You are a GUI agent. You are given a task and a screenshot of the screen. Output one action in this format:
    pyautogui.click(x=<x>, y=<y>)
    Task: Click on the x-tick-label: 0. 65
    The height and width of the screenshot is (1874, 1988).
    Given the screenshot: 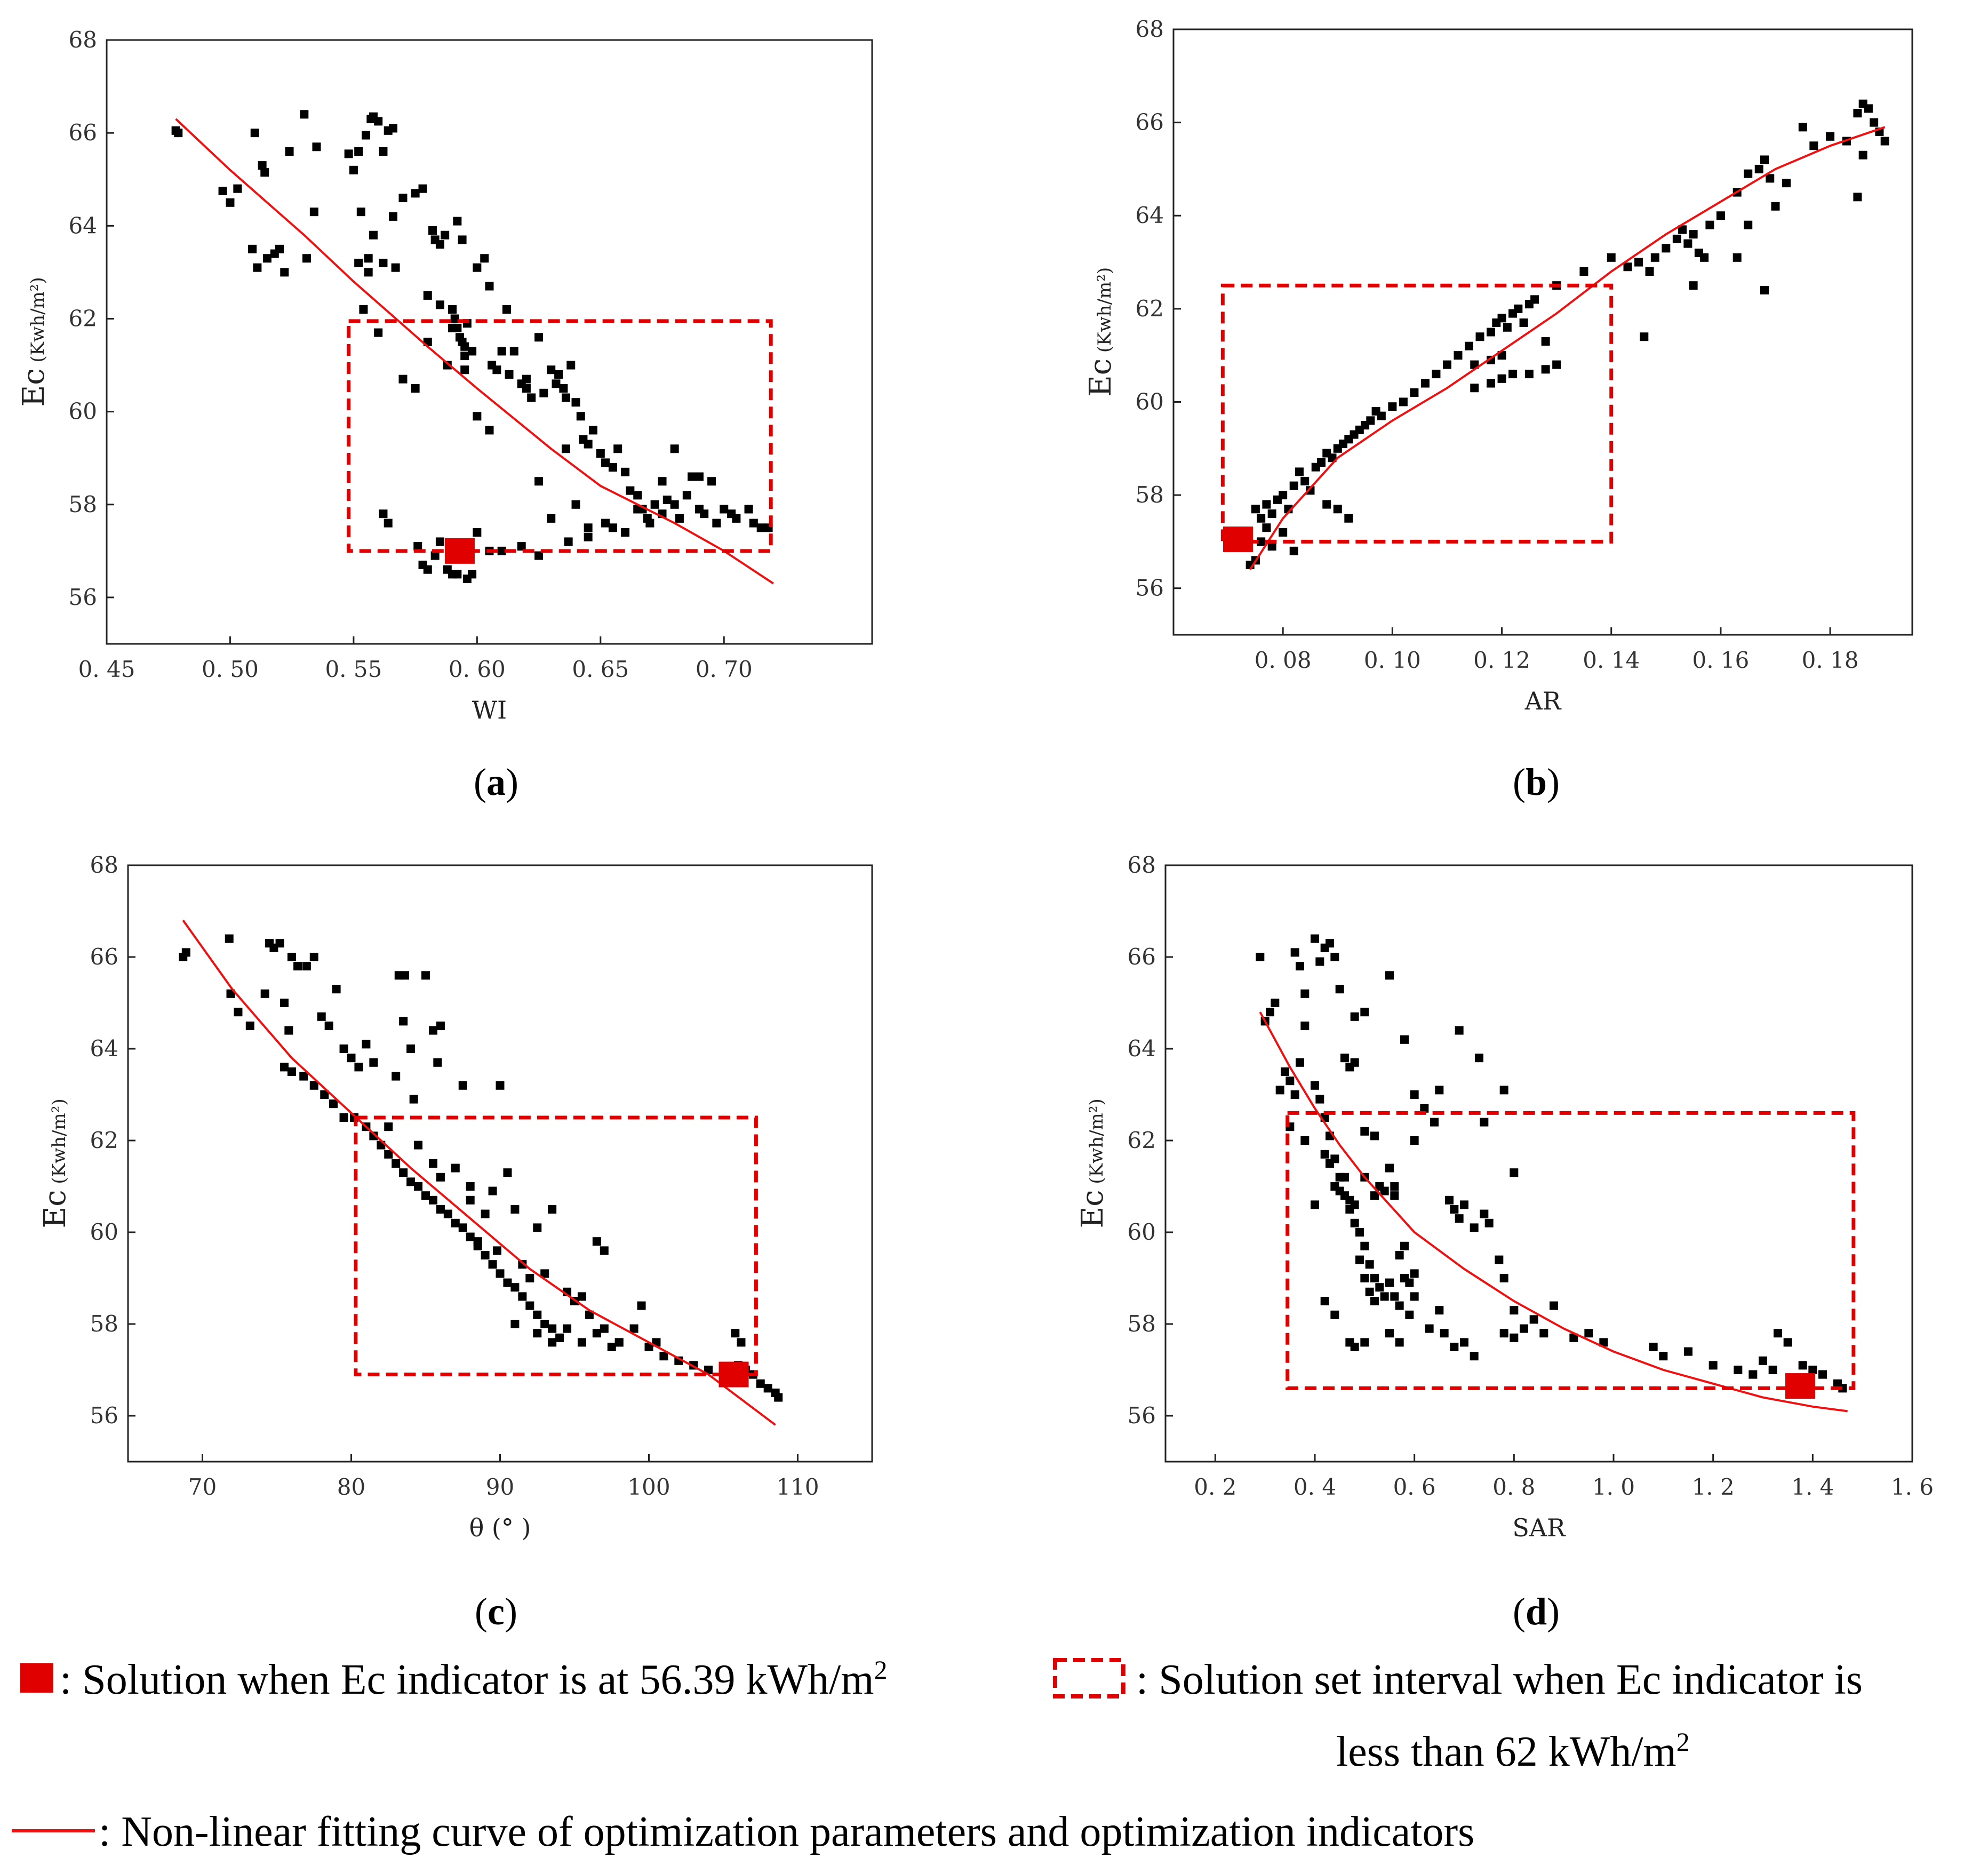 What is the action you would take?
    pyautogui.click(x=600, y=669)
    